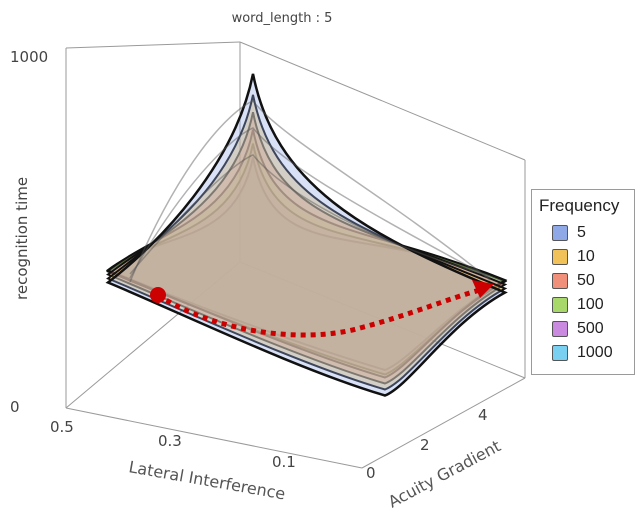 This screenshot has height=521, width=639. Describe the element at coordinates (207, 480) in the screenshot. I see `x-axis-label: Lateral Interference` at that location.